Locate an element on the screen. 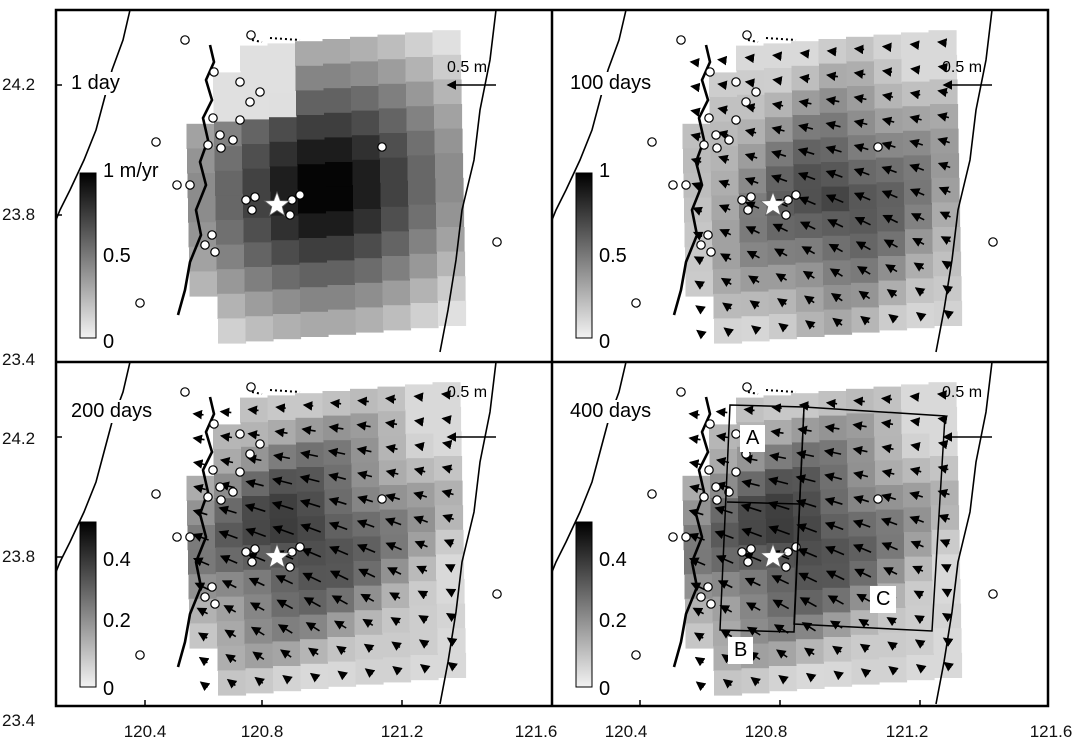 Image resolution: width=1075 pixels, height=751 pixels. region-divider is located at coordinates (763, 503).